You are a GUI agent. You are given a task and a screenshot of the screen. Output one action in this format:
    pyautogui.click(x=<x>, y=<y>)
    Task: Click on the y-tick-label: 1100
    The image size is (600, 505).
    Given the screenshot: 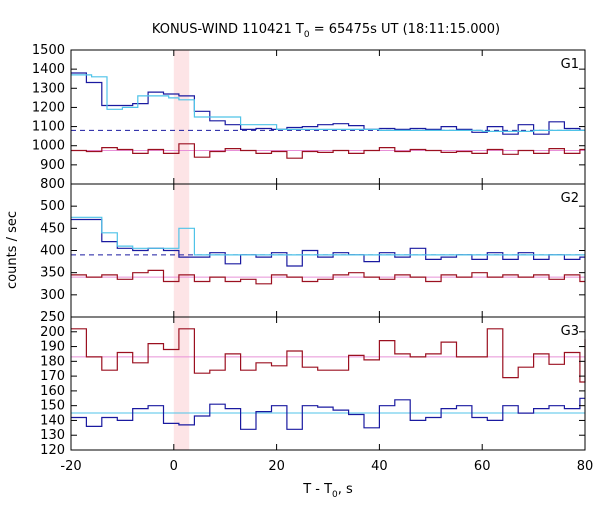 What is the action you would take?
    pyautogui.click(x=48, y=127)
    